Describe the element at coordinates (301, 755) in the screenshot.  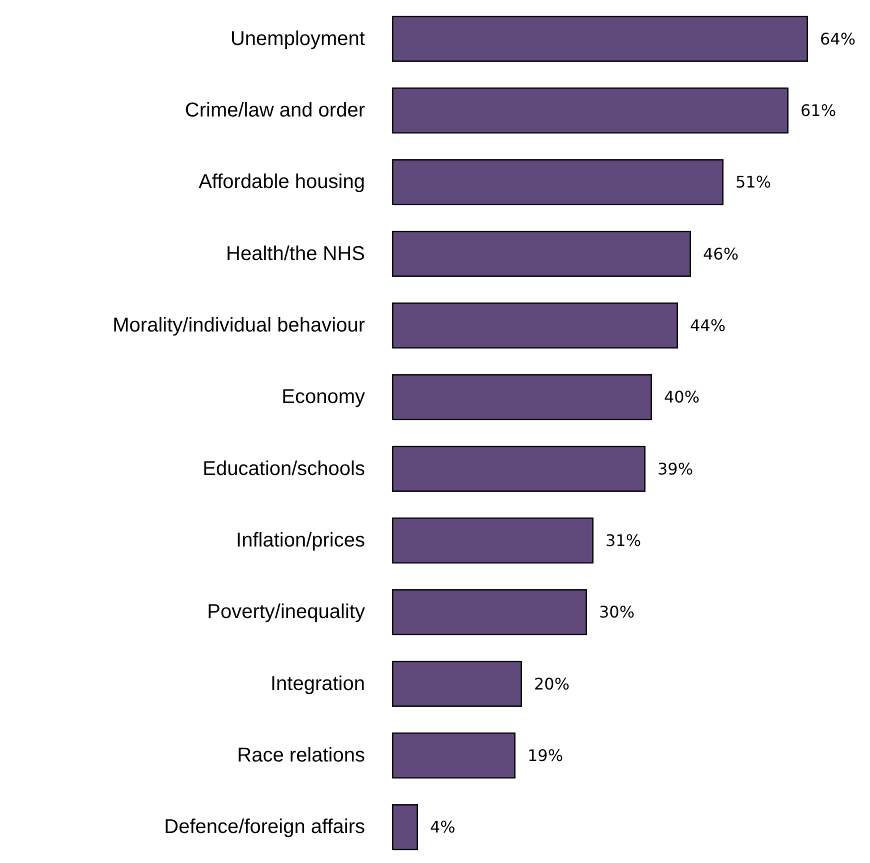
I see `y-tick-label: Race relations` at that location.